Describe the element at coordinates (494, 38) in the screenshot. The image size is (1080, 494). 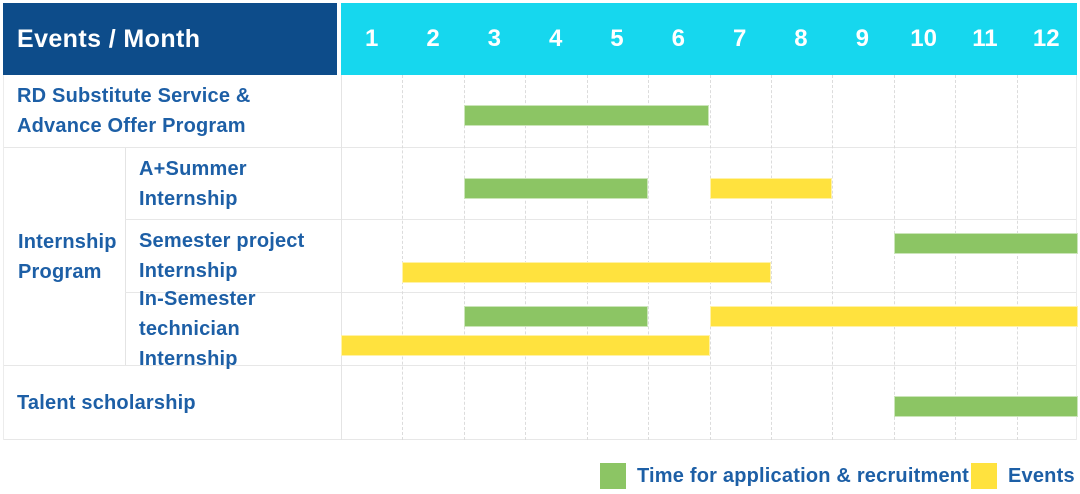
I see `month-label: 3` at that location.